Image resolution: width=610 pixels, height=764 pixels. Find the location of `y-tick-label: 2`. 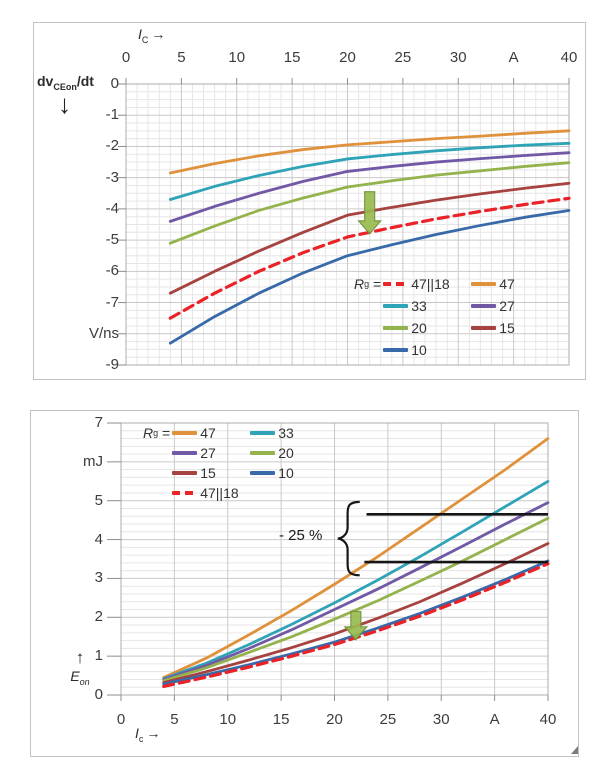

y-tick-label: 2 is located at coordinates (98, 617).